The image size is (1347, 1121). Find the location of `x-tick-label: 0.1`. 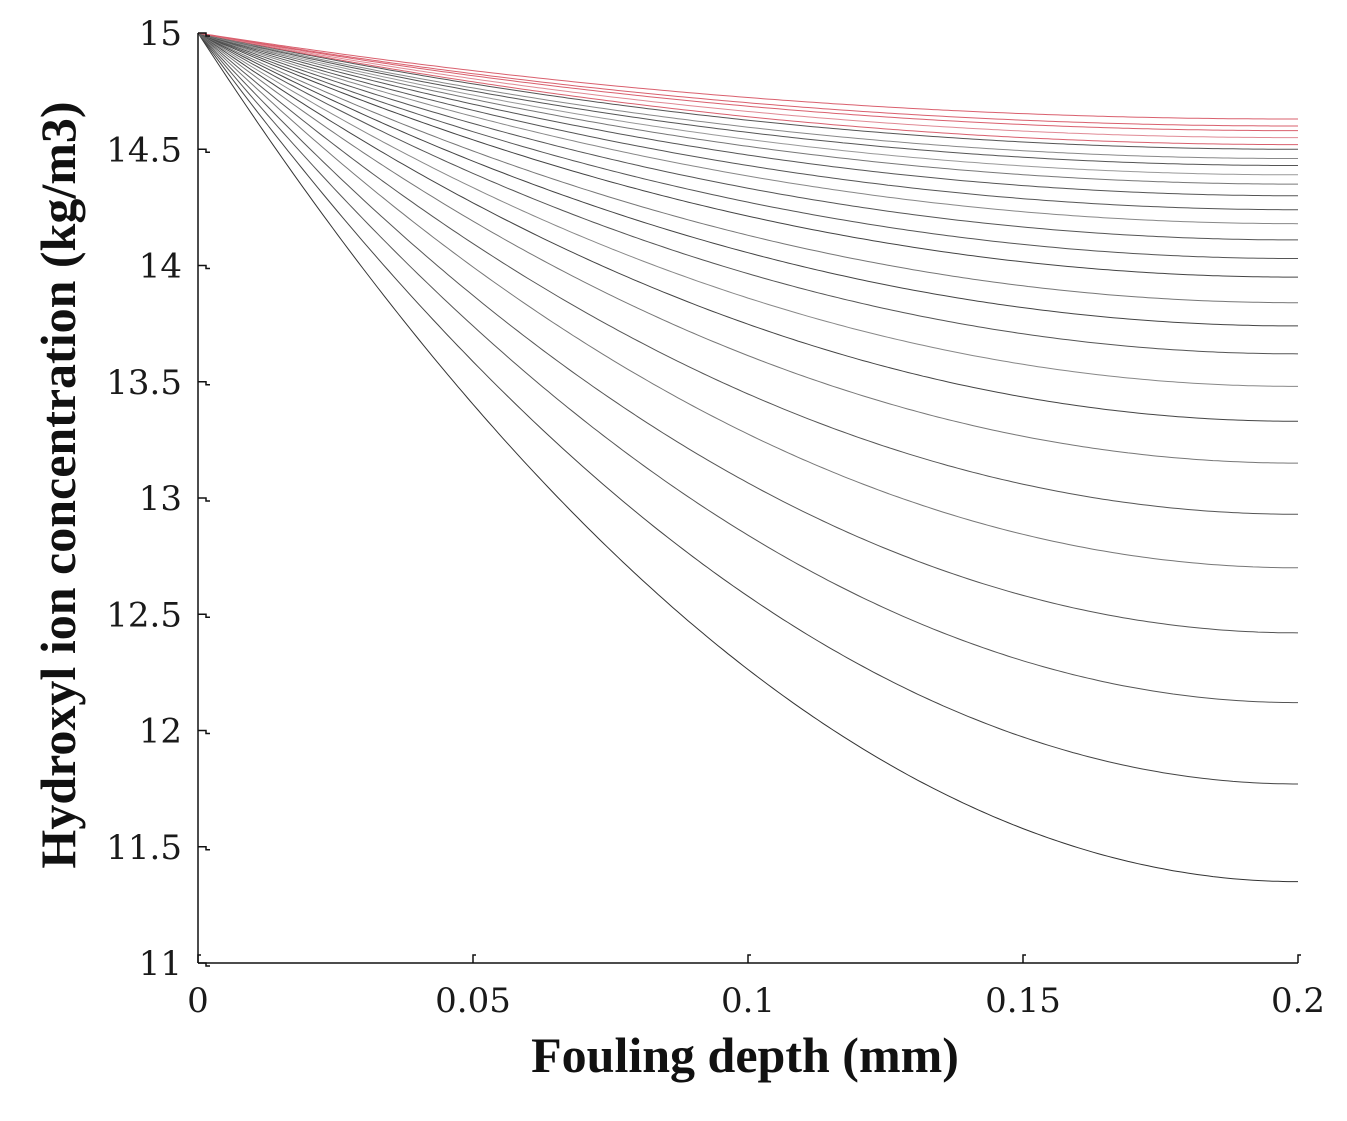

x-tick-label: 0.1 is located at coordinates (748, 1001).